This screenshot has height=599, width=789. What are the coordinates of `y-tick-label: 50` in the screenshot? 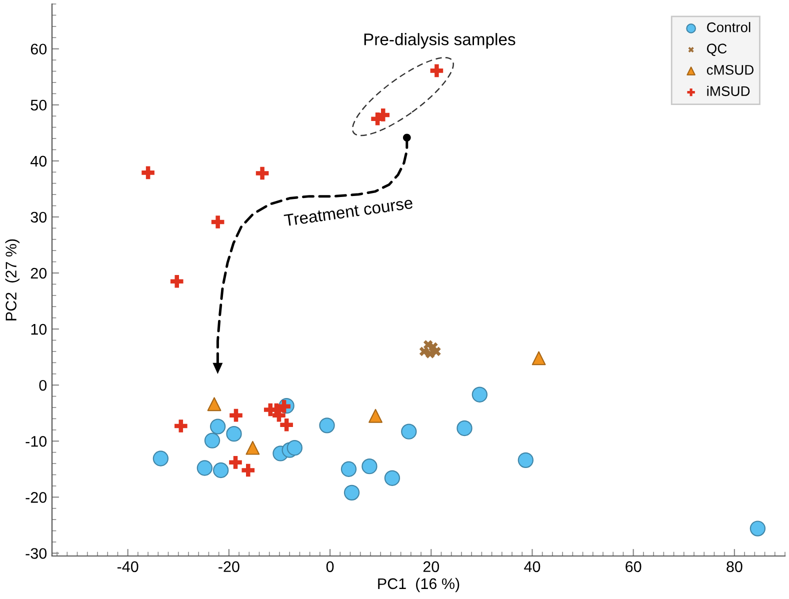 It's located at (38, 105).